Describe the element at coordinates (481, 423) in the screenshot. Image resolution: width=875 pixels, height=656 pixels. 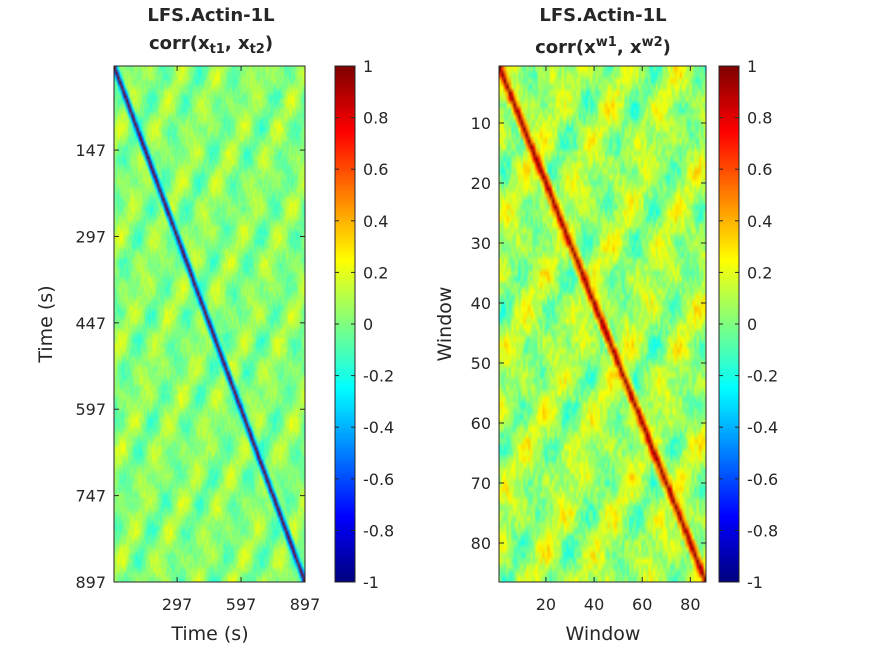
I see `y-tick-label: 60` at that location.